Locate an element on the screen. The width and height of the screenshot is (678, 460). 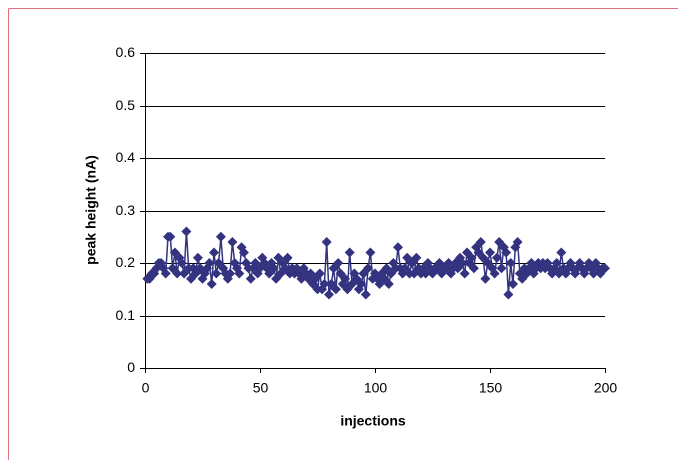
y-tick-label: 0.4 is located at coordinates (126, 157).